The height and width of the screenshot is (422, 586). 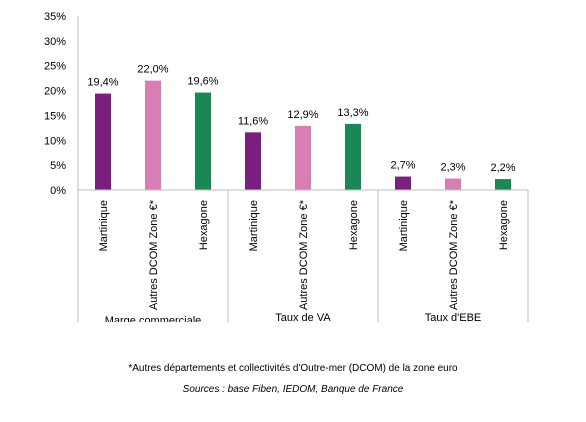 I want to click on data-label: 11,6%, so click(x=253, y=121).